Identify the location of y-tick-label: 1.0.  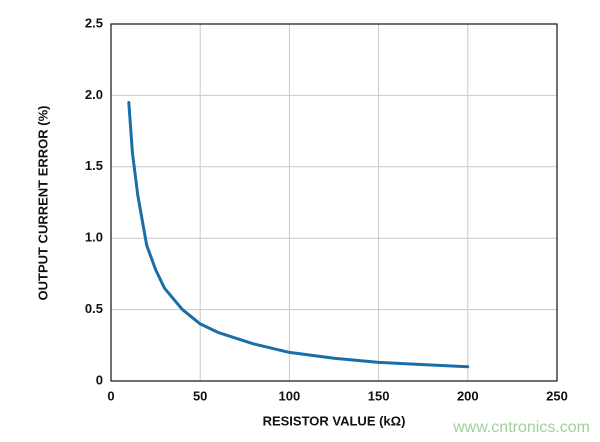
(94, 237).